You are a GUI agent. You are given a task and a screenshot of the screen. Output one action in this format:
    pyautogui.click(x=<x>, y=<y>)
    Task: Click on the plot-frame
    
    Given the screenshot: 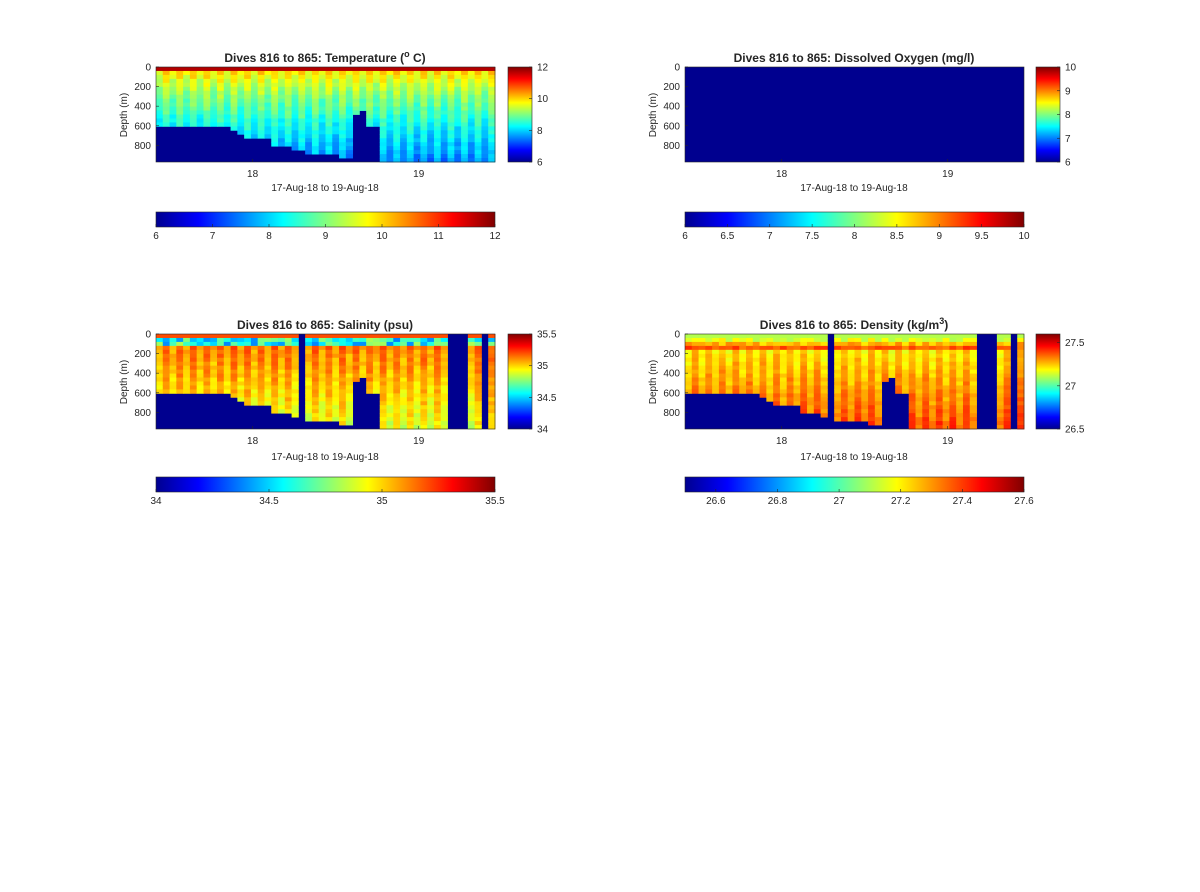 What is the action you would take?
    pyautogui.click(x=325, y=381)
    